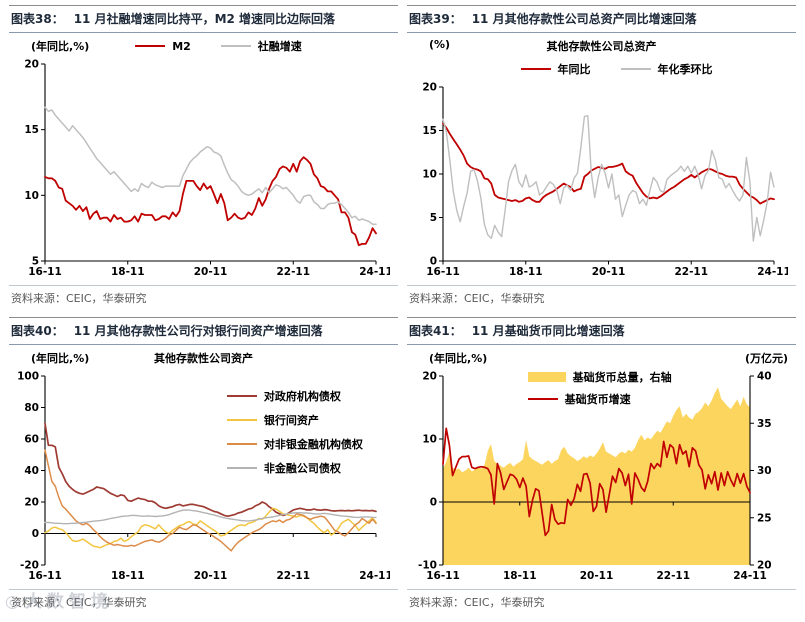 The height and width of the screenshot is (622, 805). I want to click on chart-inner-title: 其他存款性公司总资产, so click(601, 46).